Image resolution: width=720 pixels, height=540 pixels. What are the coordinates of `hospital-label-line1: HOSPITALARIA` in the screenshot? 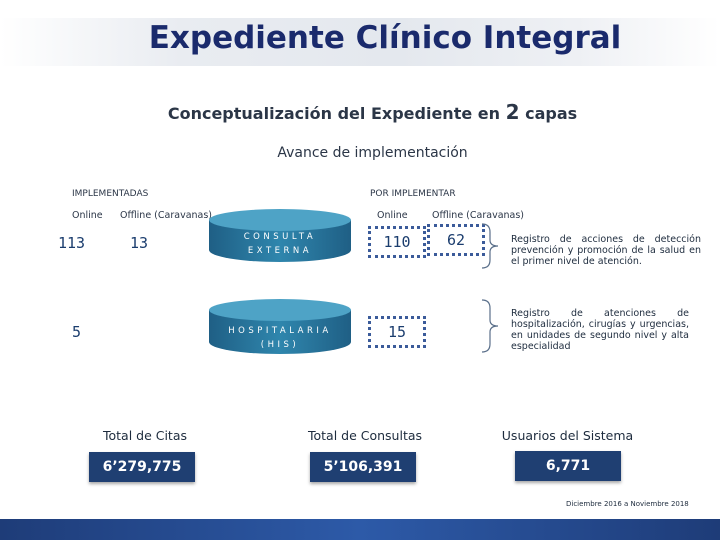 It's located at (280, 331).